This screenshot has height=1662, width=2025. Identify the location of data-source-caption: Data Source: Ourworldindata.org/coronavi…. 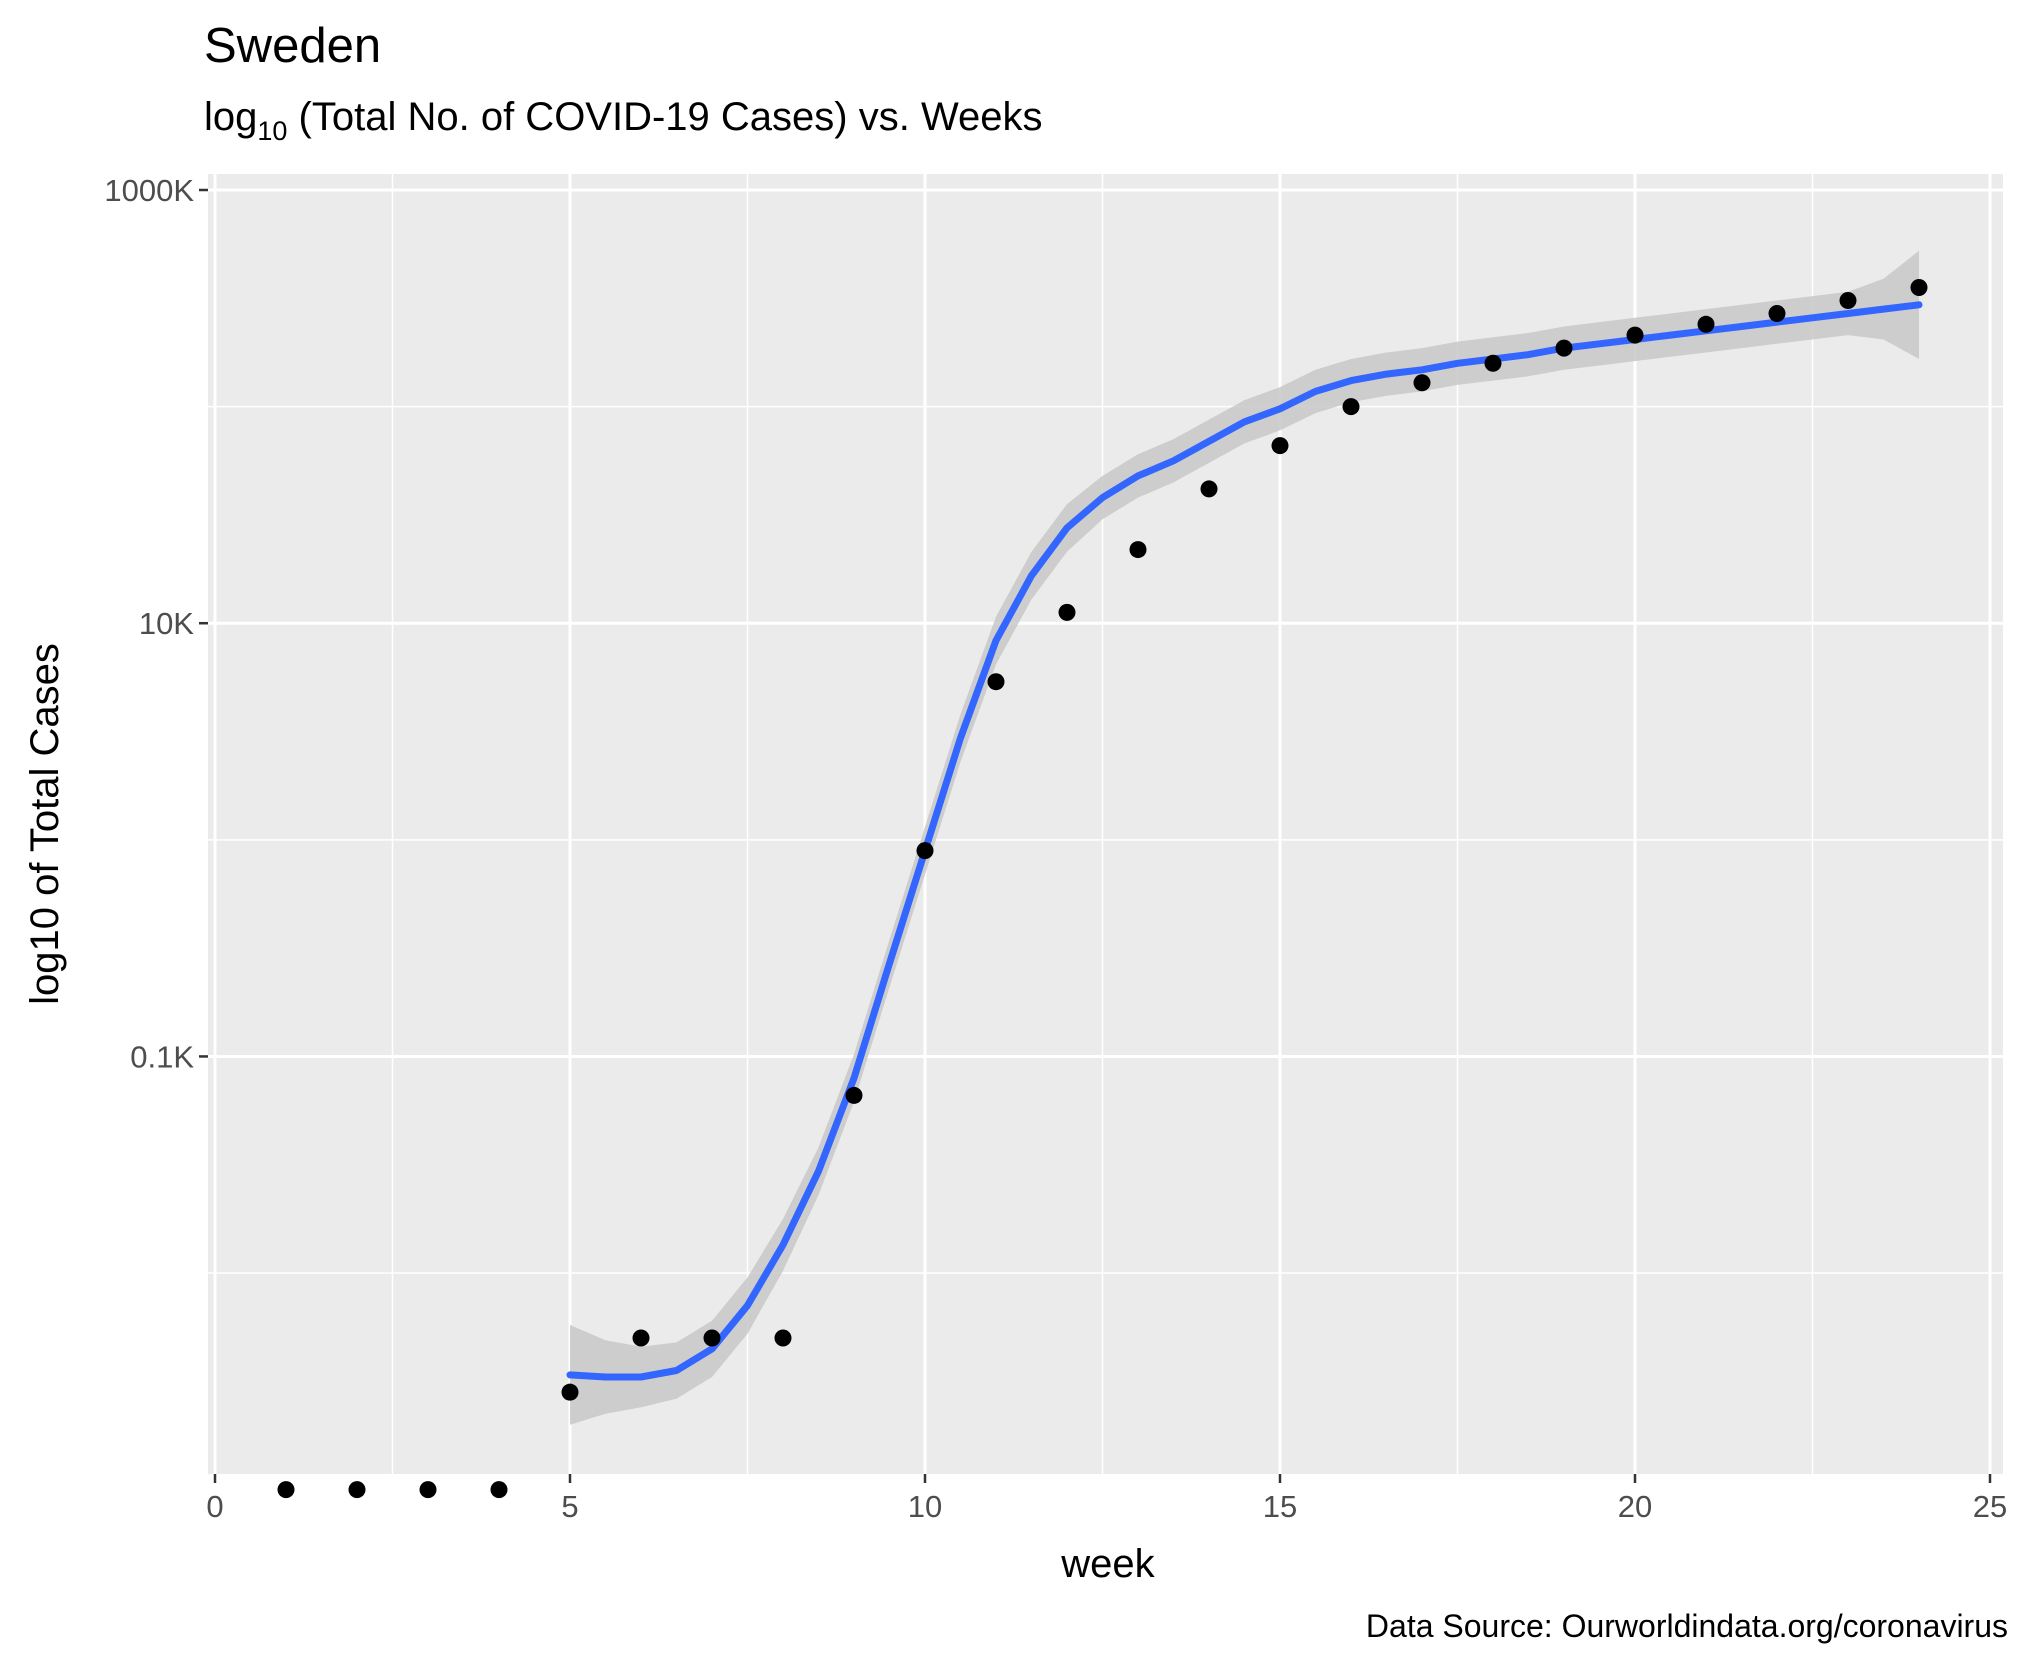
(1687, 1626).